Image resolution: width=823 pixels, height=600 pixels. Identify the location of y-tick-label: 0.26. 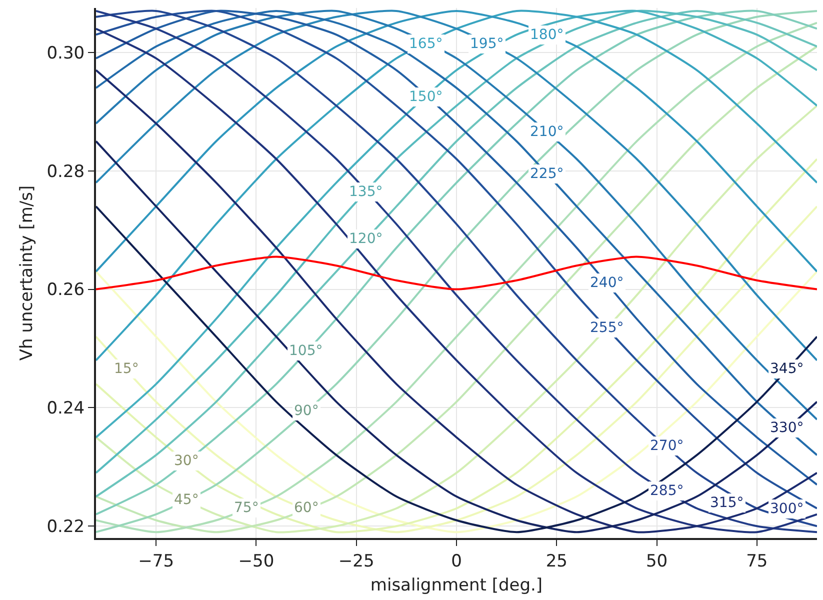
(65, 290).